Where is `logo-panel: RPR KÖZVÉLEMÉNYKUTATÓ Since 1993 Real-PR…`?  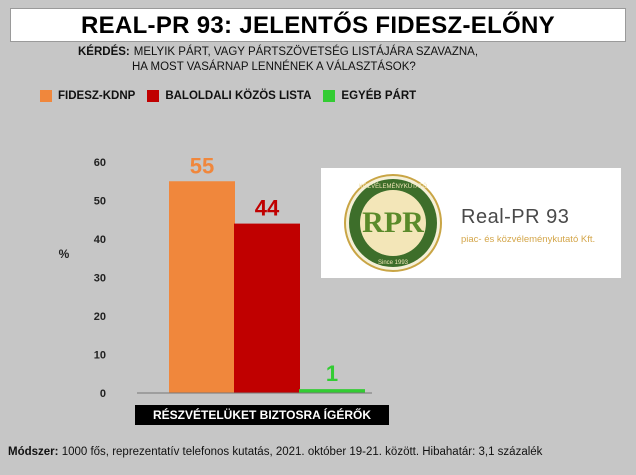
logo-panel: RPR KÖZVÉLEMÉNYKUTATÓ Since 1993 Real-PR… is located at coordinates (471, 223).